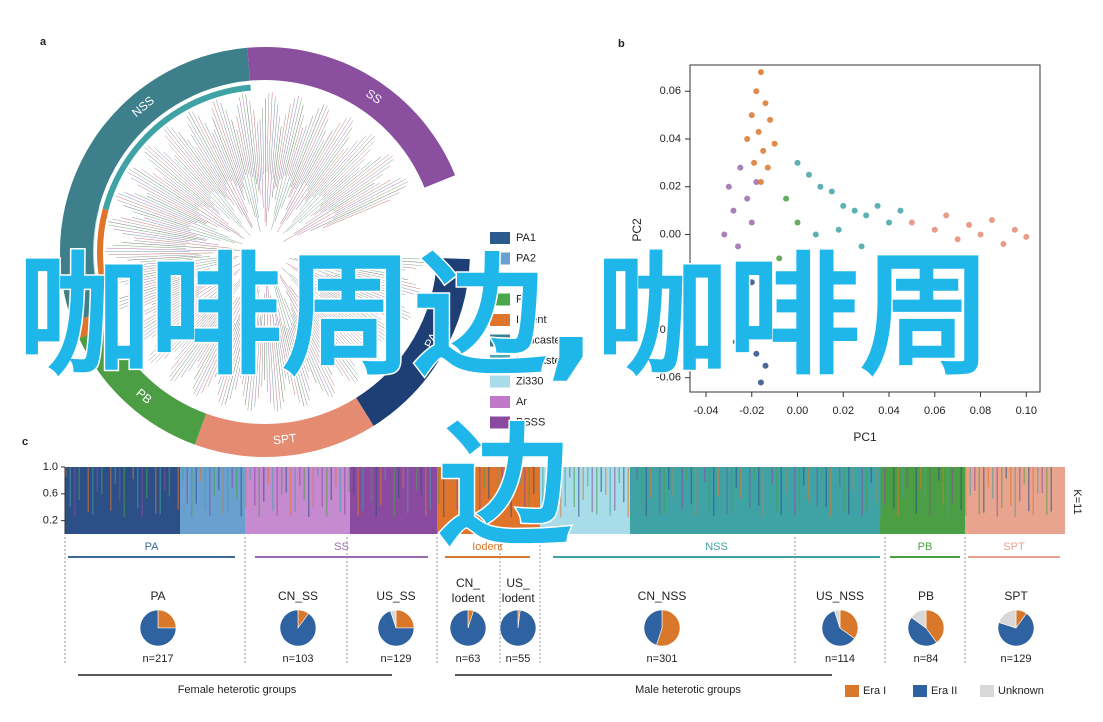  I want to click on n-label: n=301, so click(662, 659).